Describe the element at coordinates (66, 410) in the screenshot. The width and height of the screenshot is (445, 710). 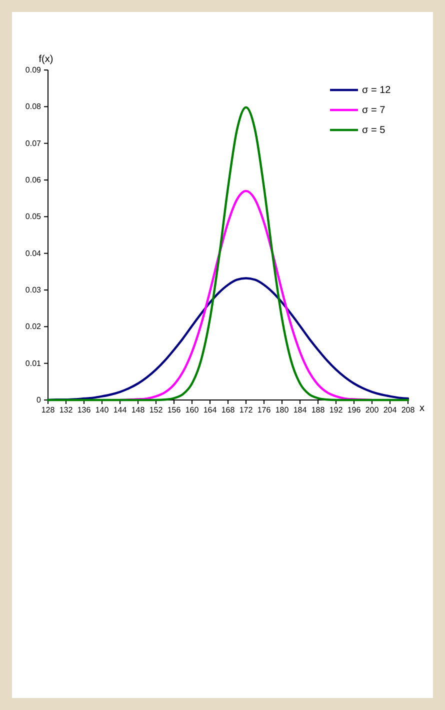
I see `x-tick-label: 132` at that location.